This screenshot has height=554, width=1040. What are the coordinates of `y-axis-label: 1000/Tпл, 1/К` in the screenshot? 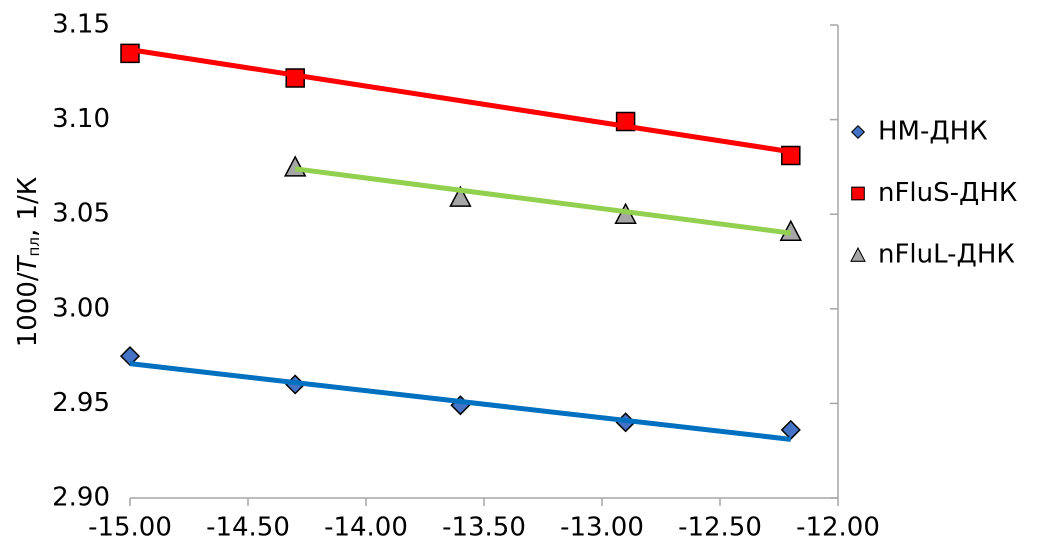 It's located at (28, 262).